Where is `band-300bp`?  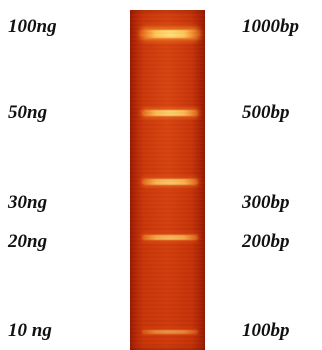
band-300bp is located at coordinates (170, 182).